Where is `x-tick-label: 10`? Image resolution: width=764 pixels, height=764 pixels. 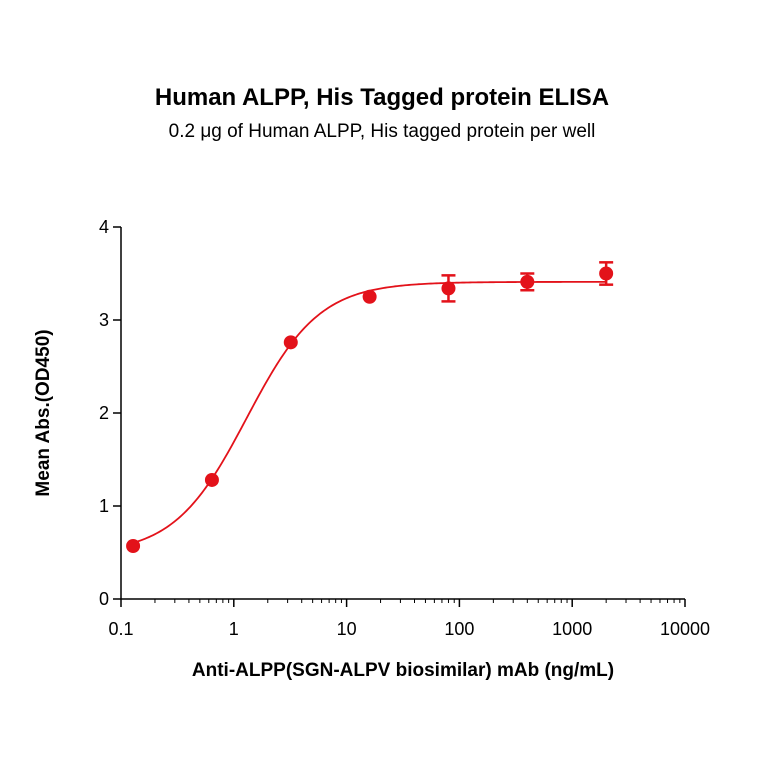 x-tick-label: 10 is located at coordinates (347, 629).